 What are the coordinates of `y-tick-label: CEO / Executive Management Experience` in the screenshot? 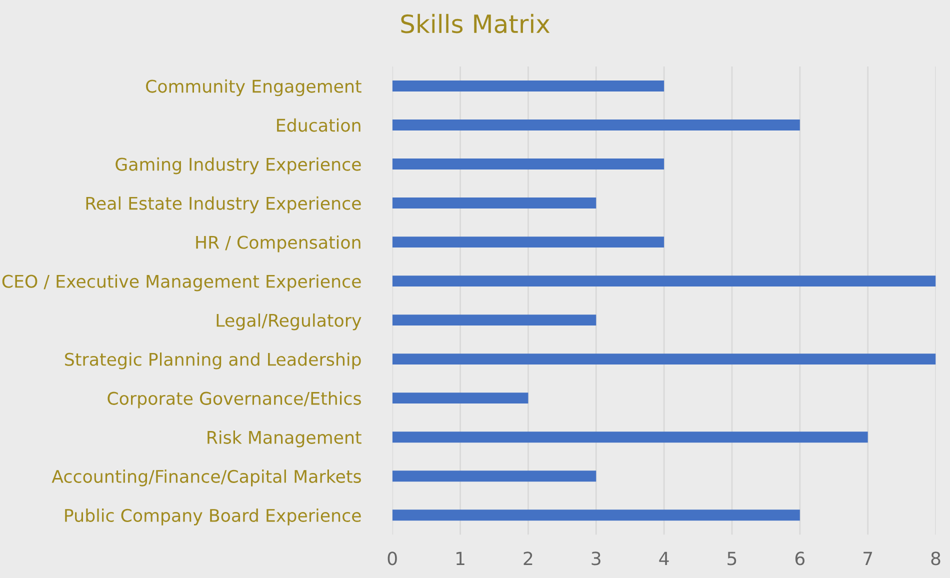 It's located at (181, 283).